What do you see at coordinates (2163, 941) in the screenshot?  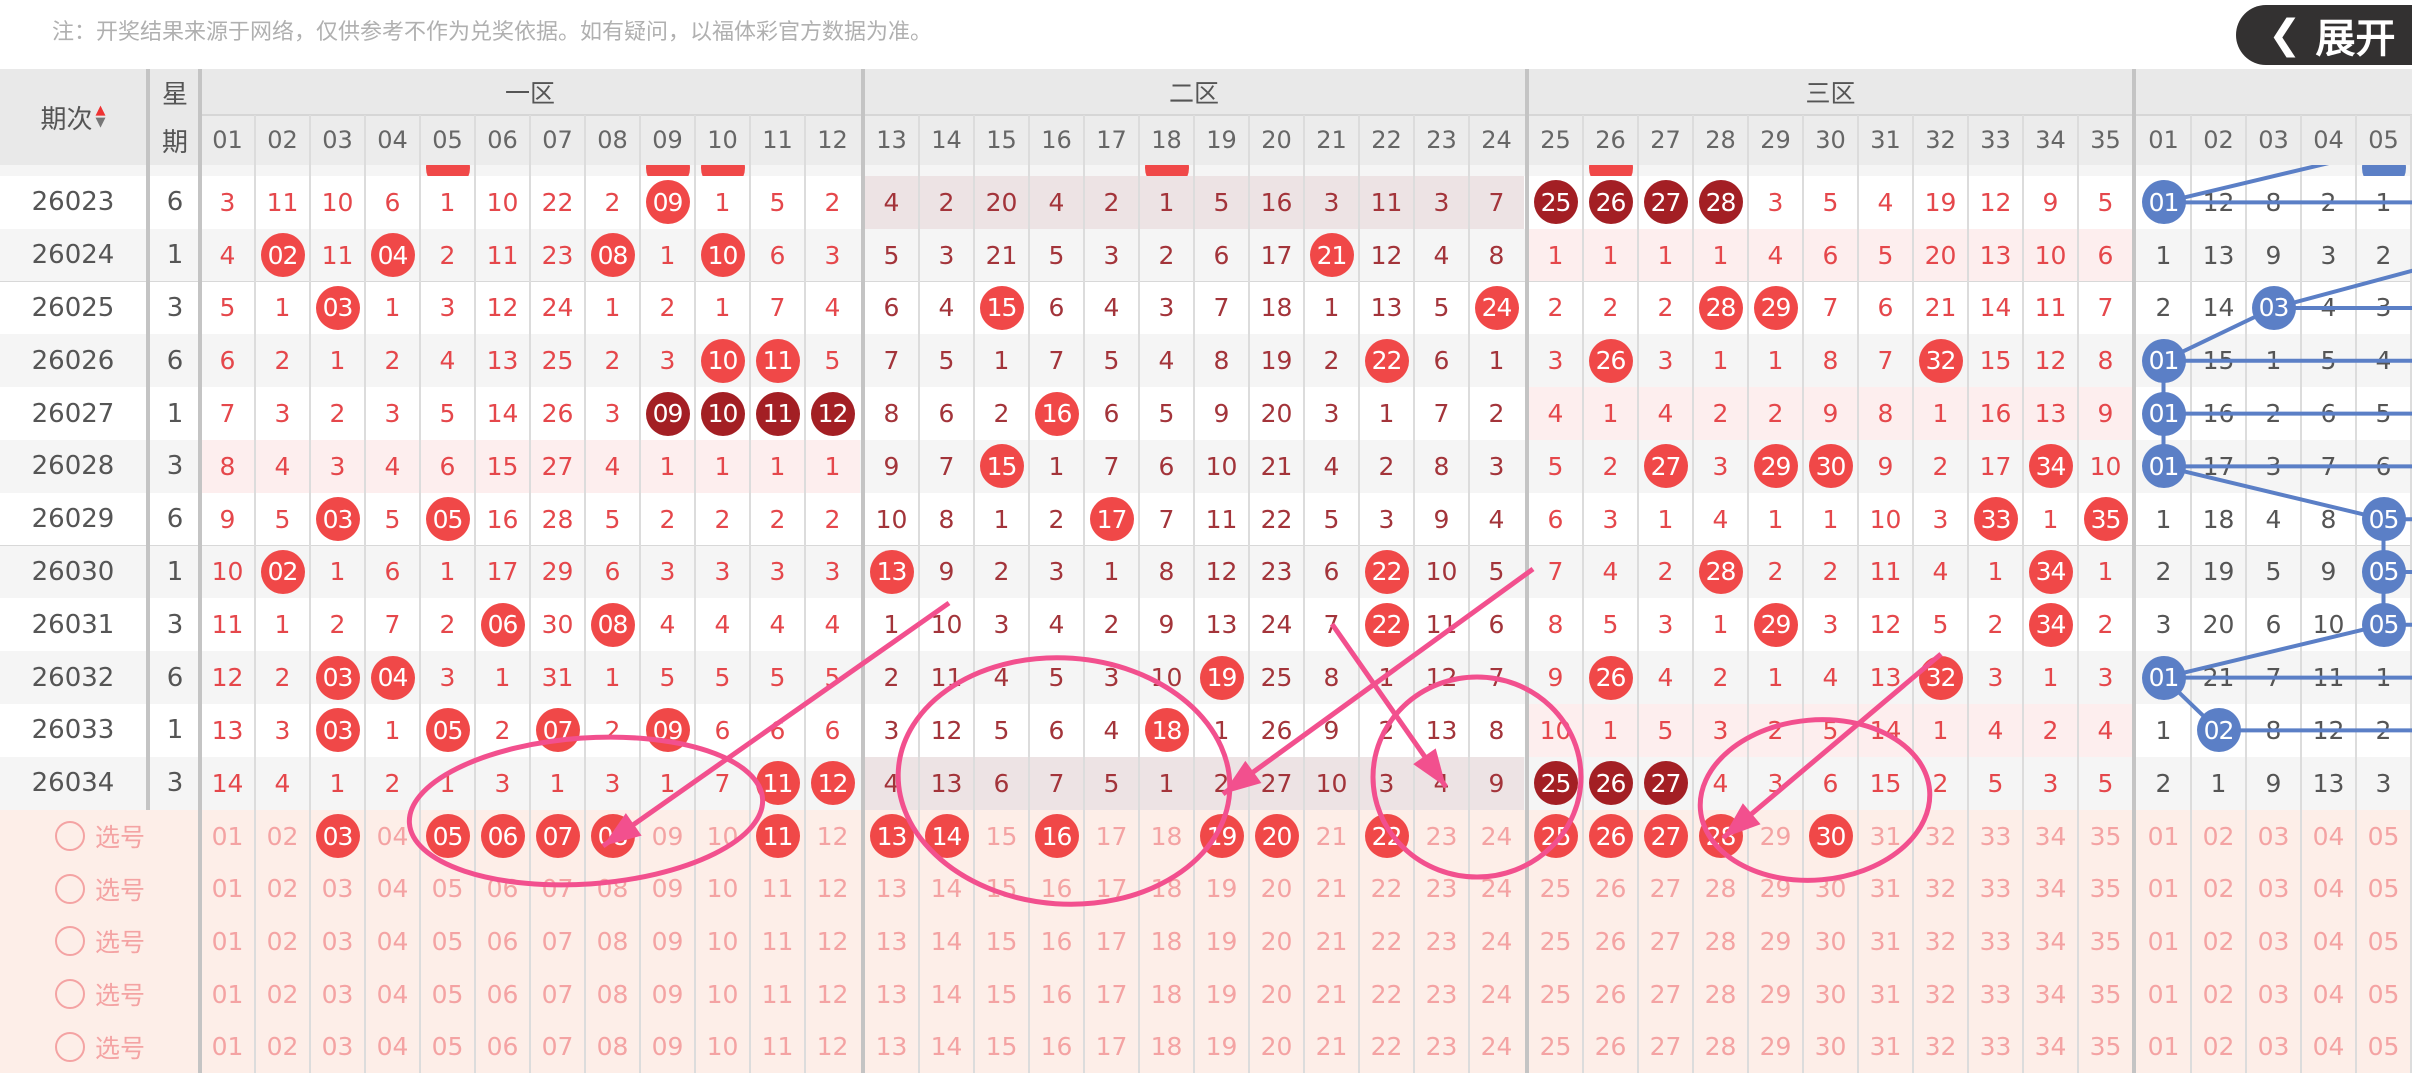 I see `selectable-blue-number: 01` at bounding box center [2163, 941].